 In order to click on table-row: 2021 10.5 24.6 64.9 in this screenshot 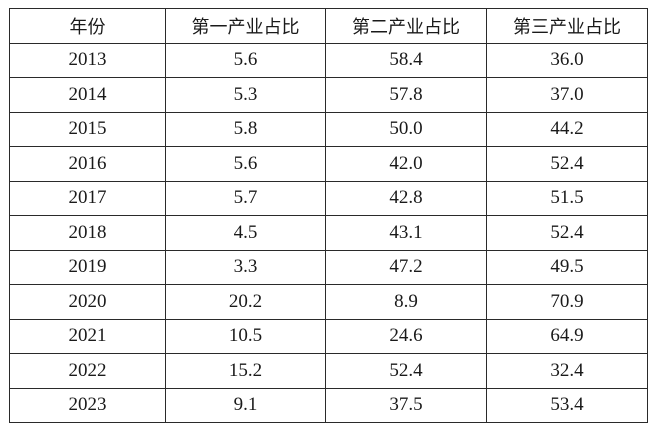, I will do `click(328, 336)`.